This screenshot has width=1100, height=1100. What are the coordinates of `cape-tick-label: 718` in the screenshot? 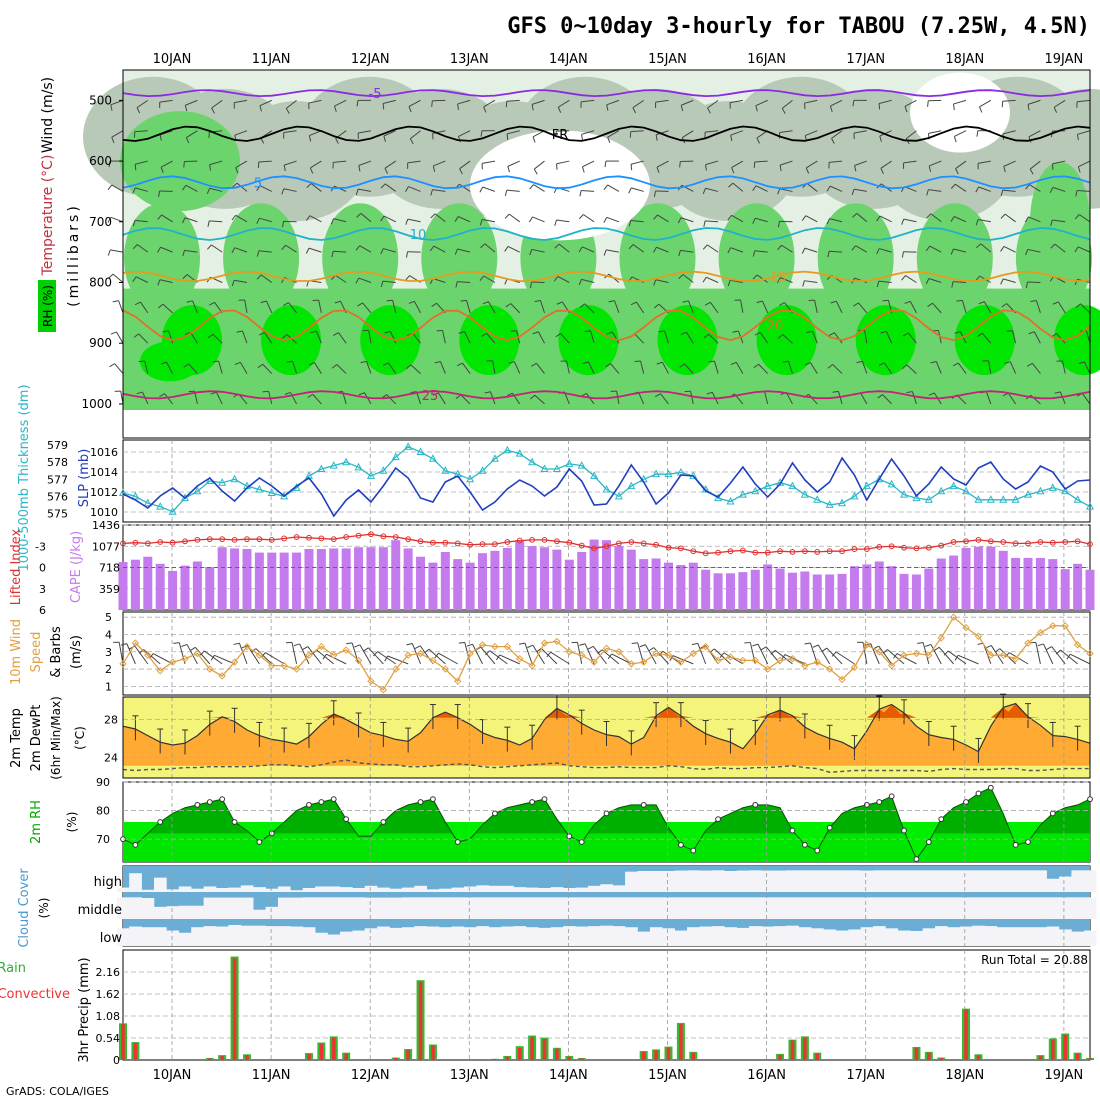 It's located at (109, 568).